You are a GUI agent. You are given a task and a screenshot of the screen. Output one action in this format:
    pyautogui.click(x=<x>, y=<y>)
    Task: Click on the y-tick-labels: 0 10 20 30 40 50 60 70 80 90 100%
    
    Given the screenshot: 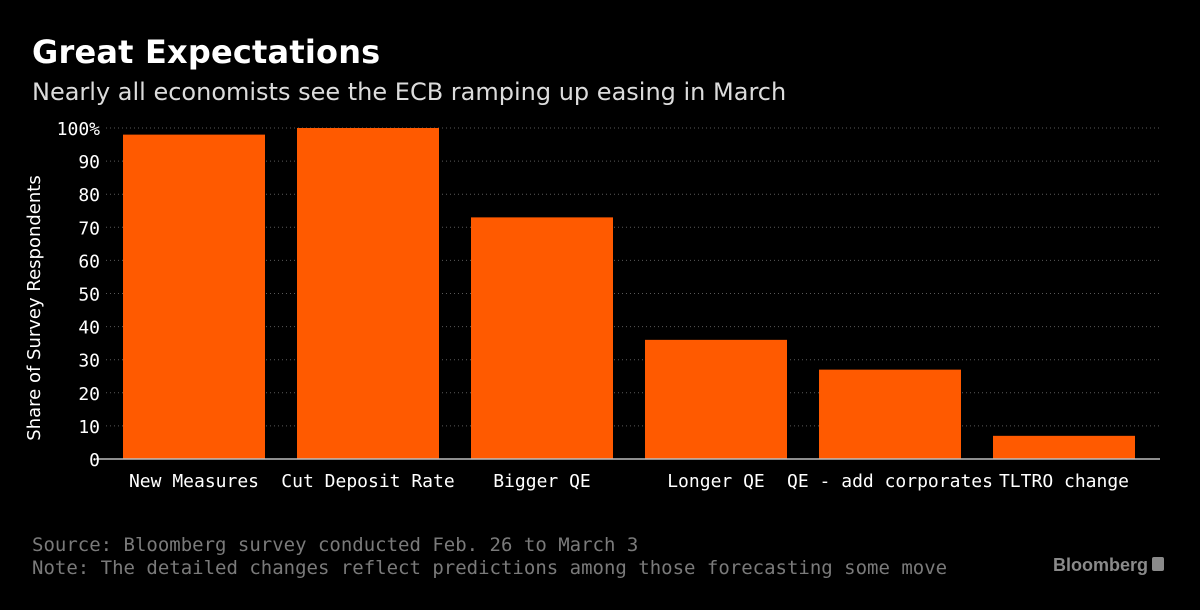 What is the action you would take?
    pyautogui.click(x=79, y=295)
    